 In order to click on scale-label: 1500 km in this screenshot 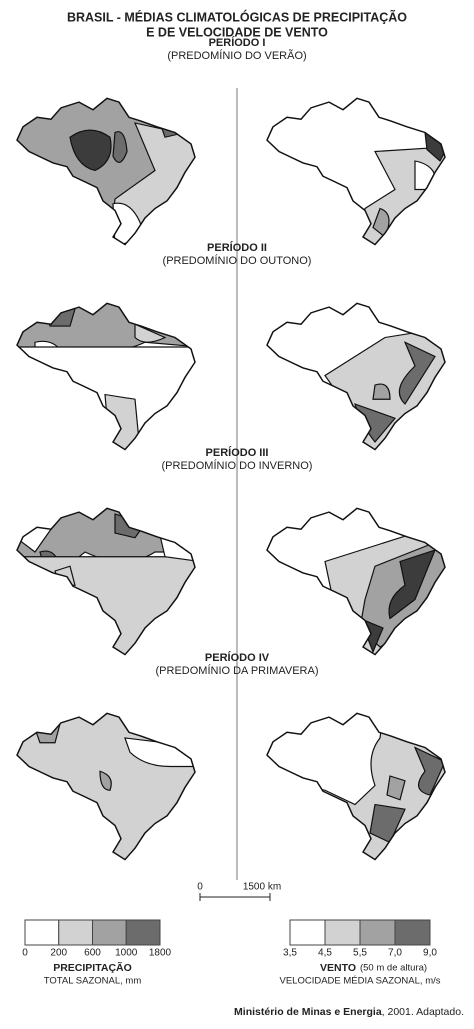, I will do `click(262, 887)`.